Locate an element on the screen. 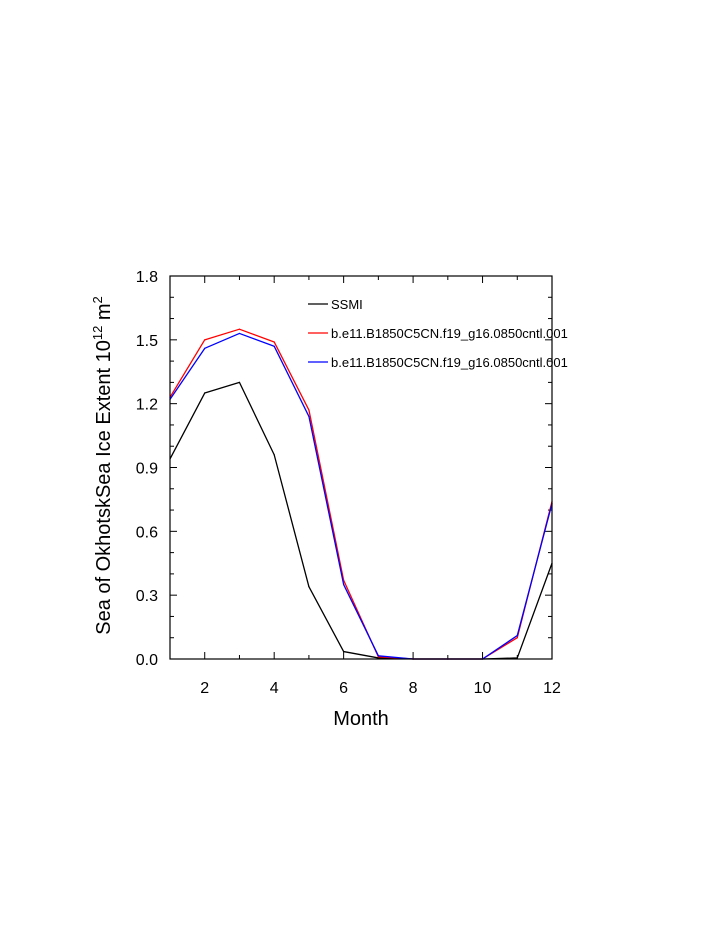 The image size is (723, 935). x-tick-label: 6 is located at coordinates (343, 688).